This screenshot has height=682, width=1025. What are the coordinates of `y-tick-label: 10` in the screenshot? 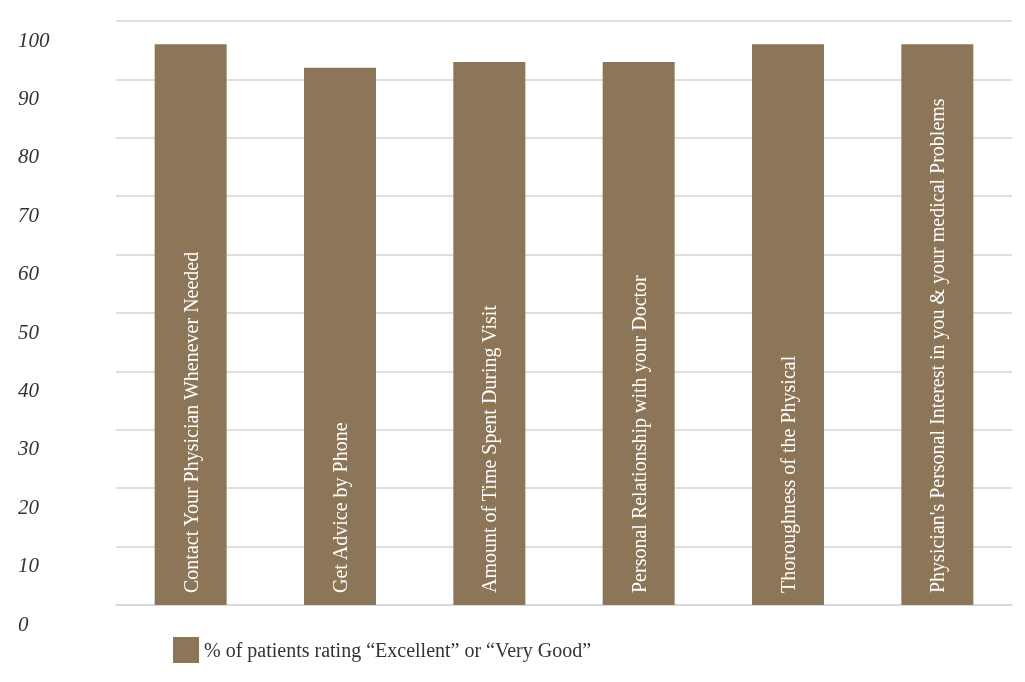 It's located at (29, 565).